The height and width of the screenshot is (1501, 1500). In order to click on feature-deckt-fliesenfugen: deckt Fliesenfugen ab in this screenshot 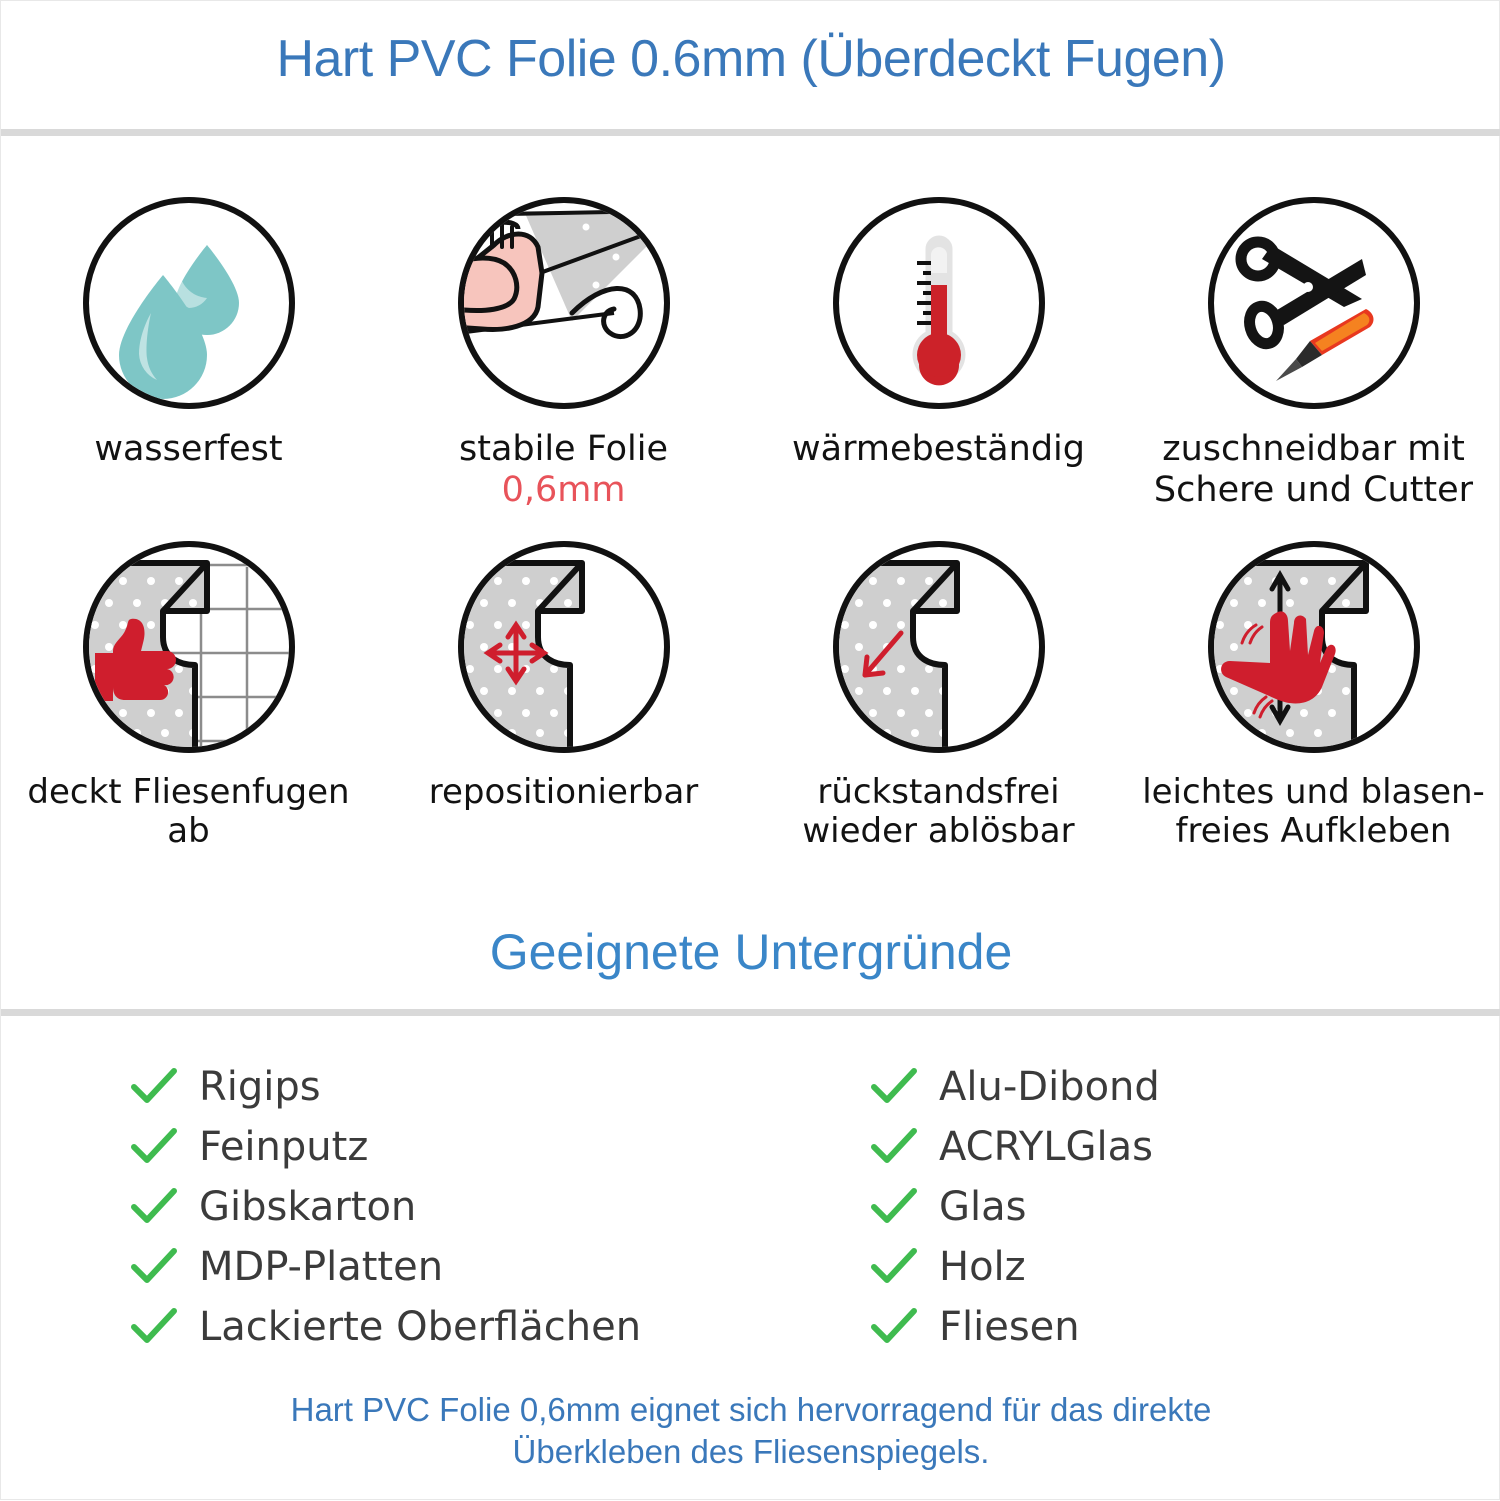, I will do `click(188, 696)`.